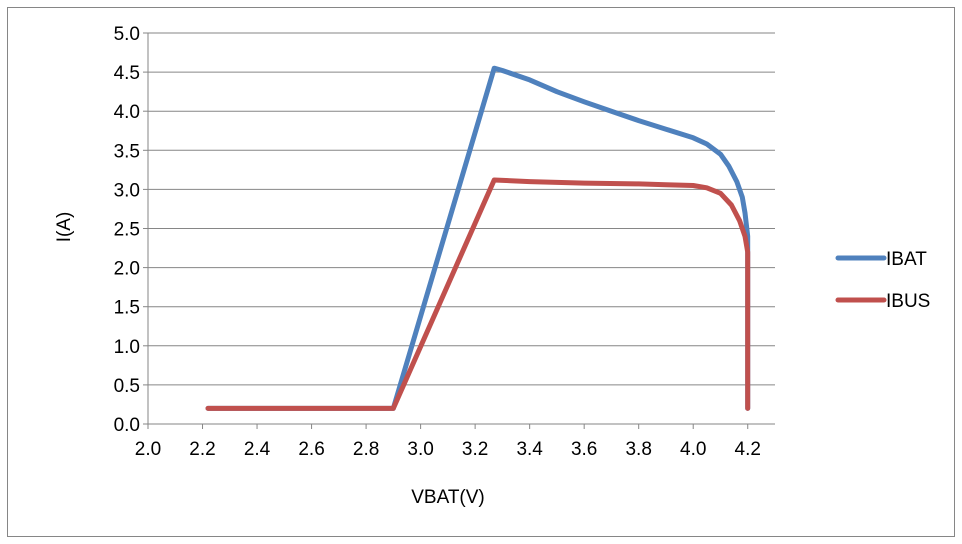  I want to click on x-tick-label: 3.6, so click(584, 449).